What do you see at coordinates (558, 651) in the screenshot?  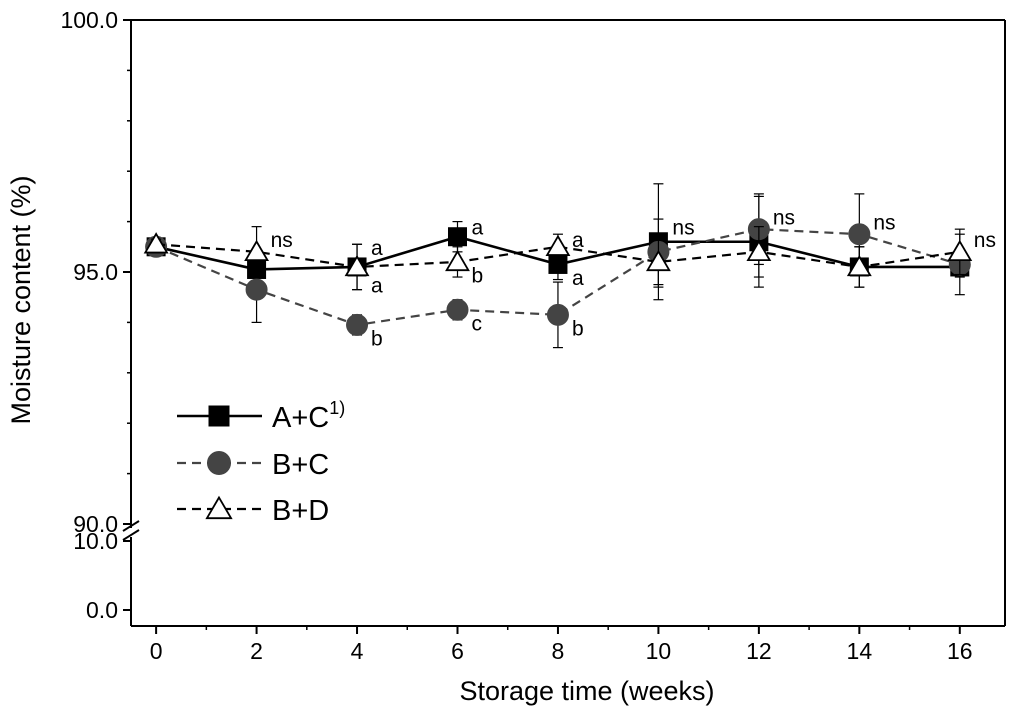 I see `x-tick-label: 8` at bounding box center [558, 651].